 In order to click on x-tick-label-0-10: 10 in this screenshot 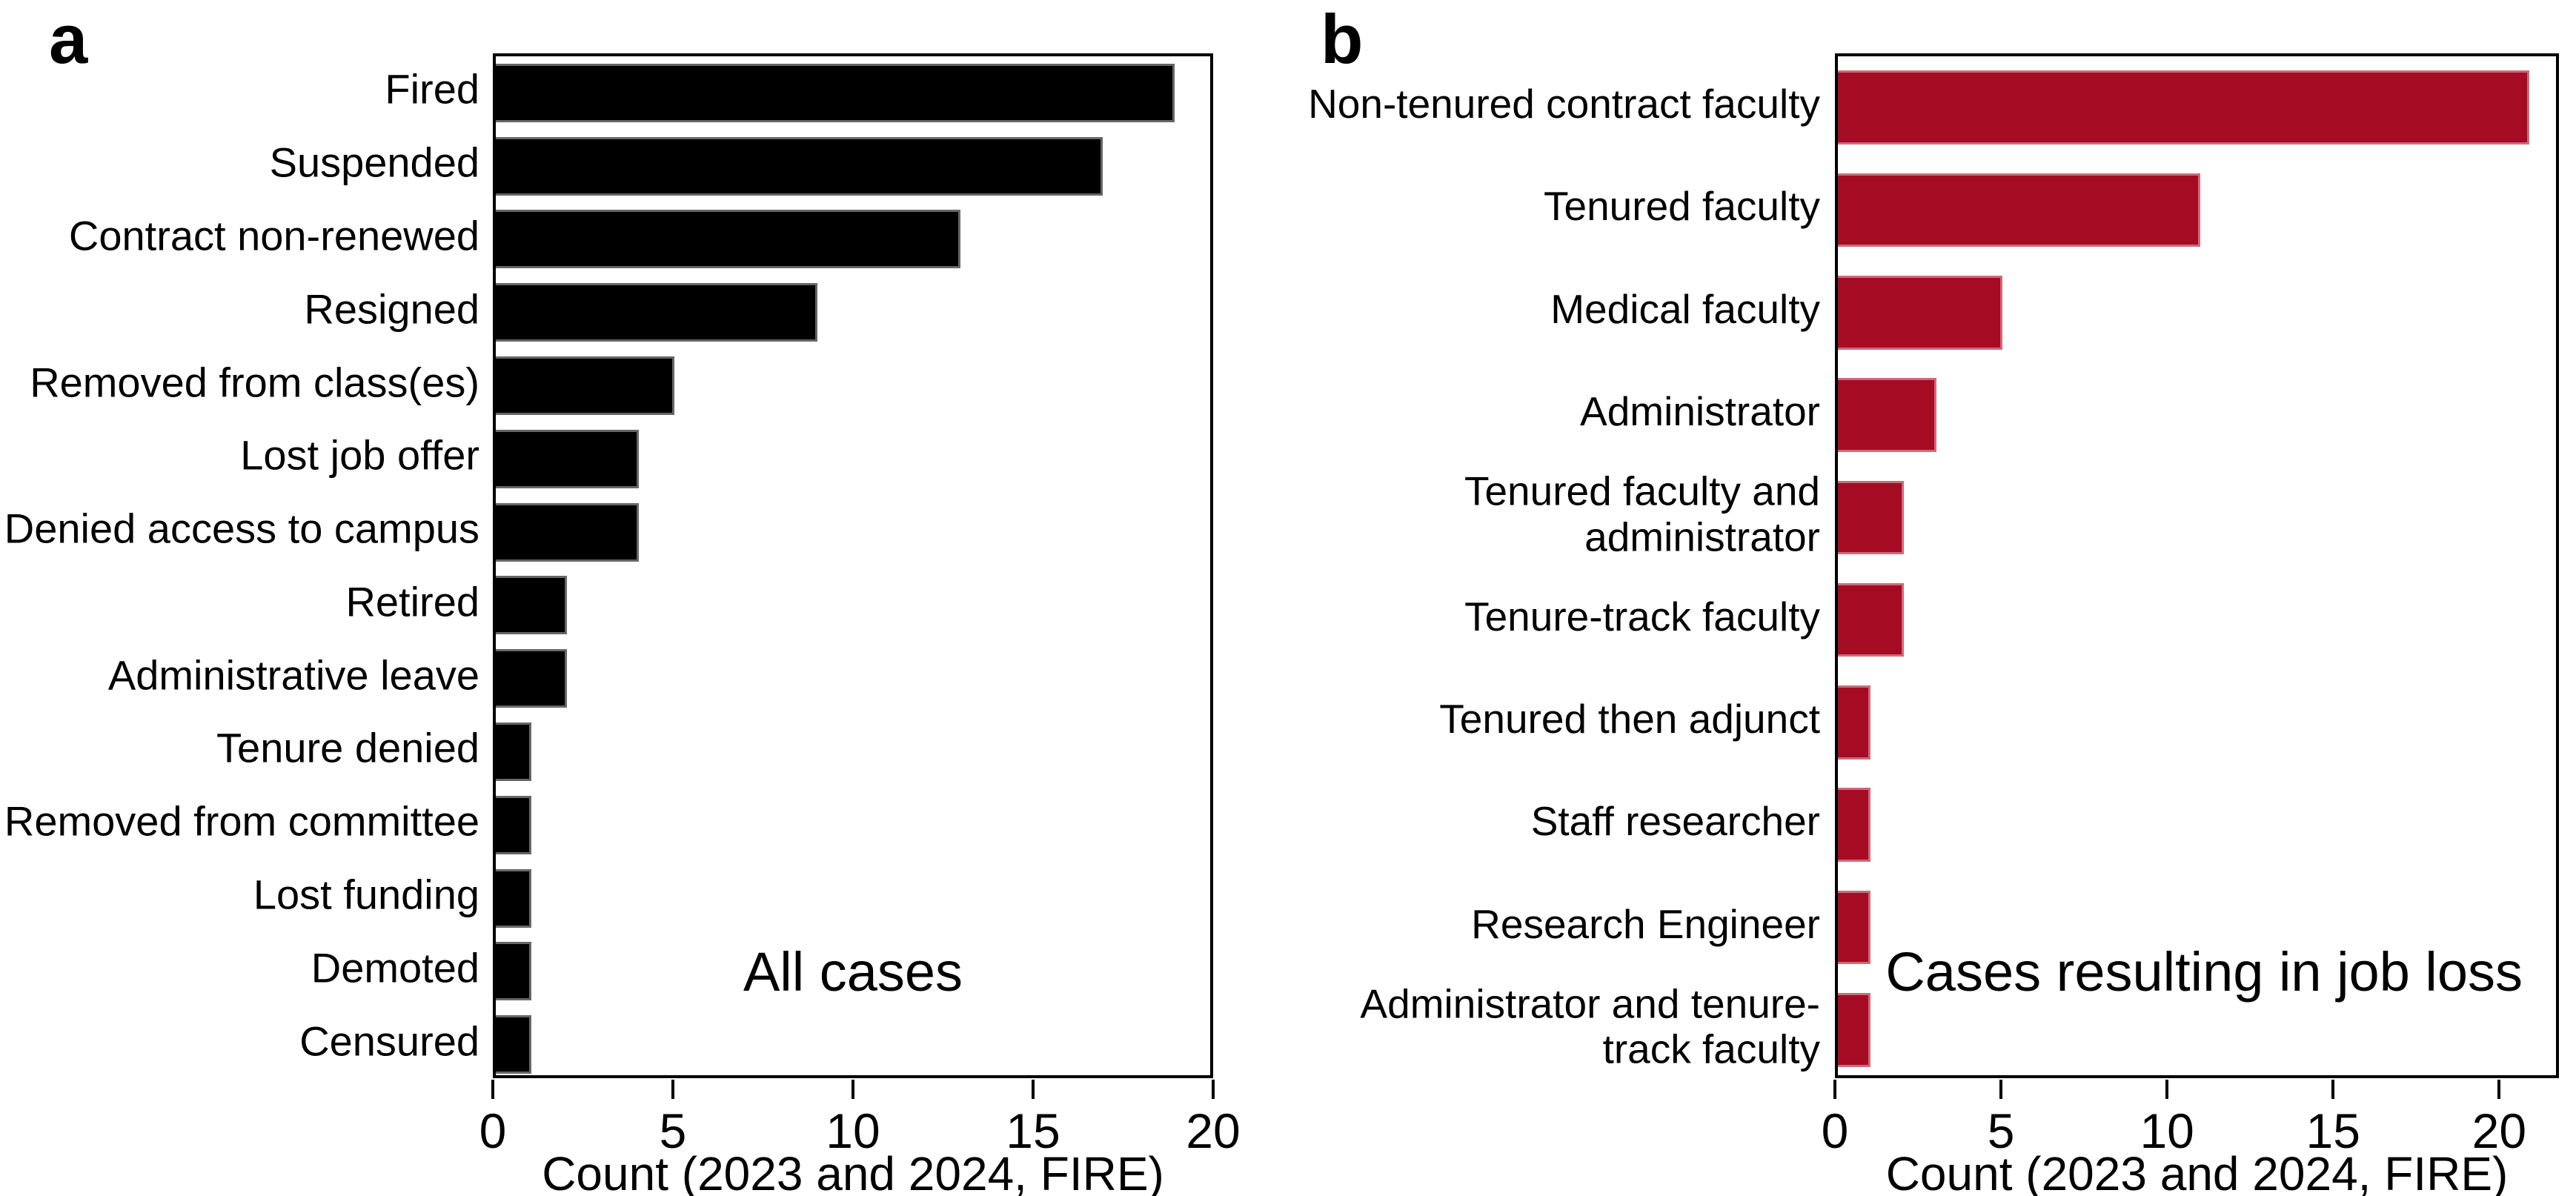, I will do `click(853, 1130)`.